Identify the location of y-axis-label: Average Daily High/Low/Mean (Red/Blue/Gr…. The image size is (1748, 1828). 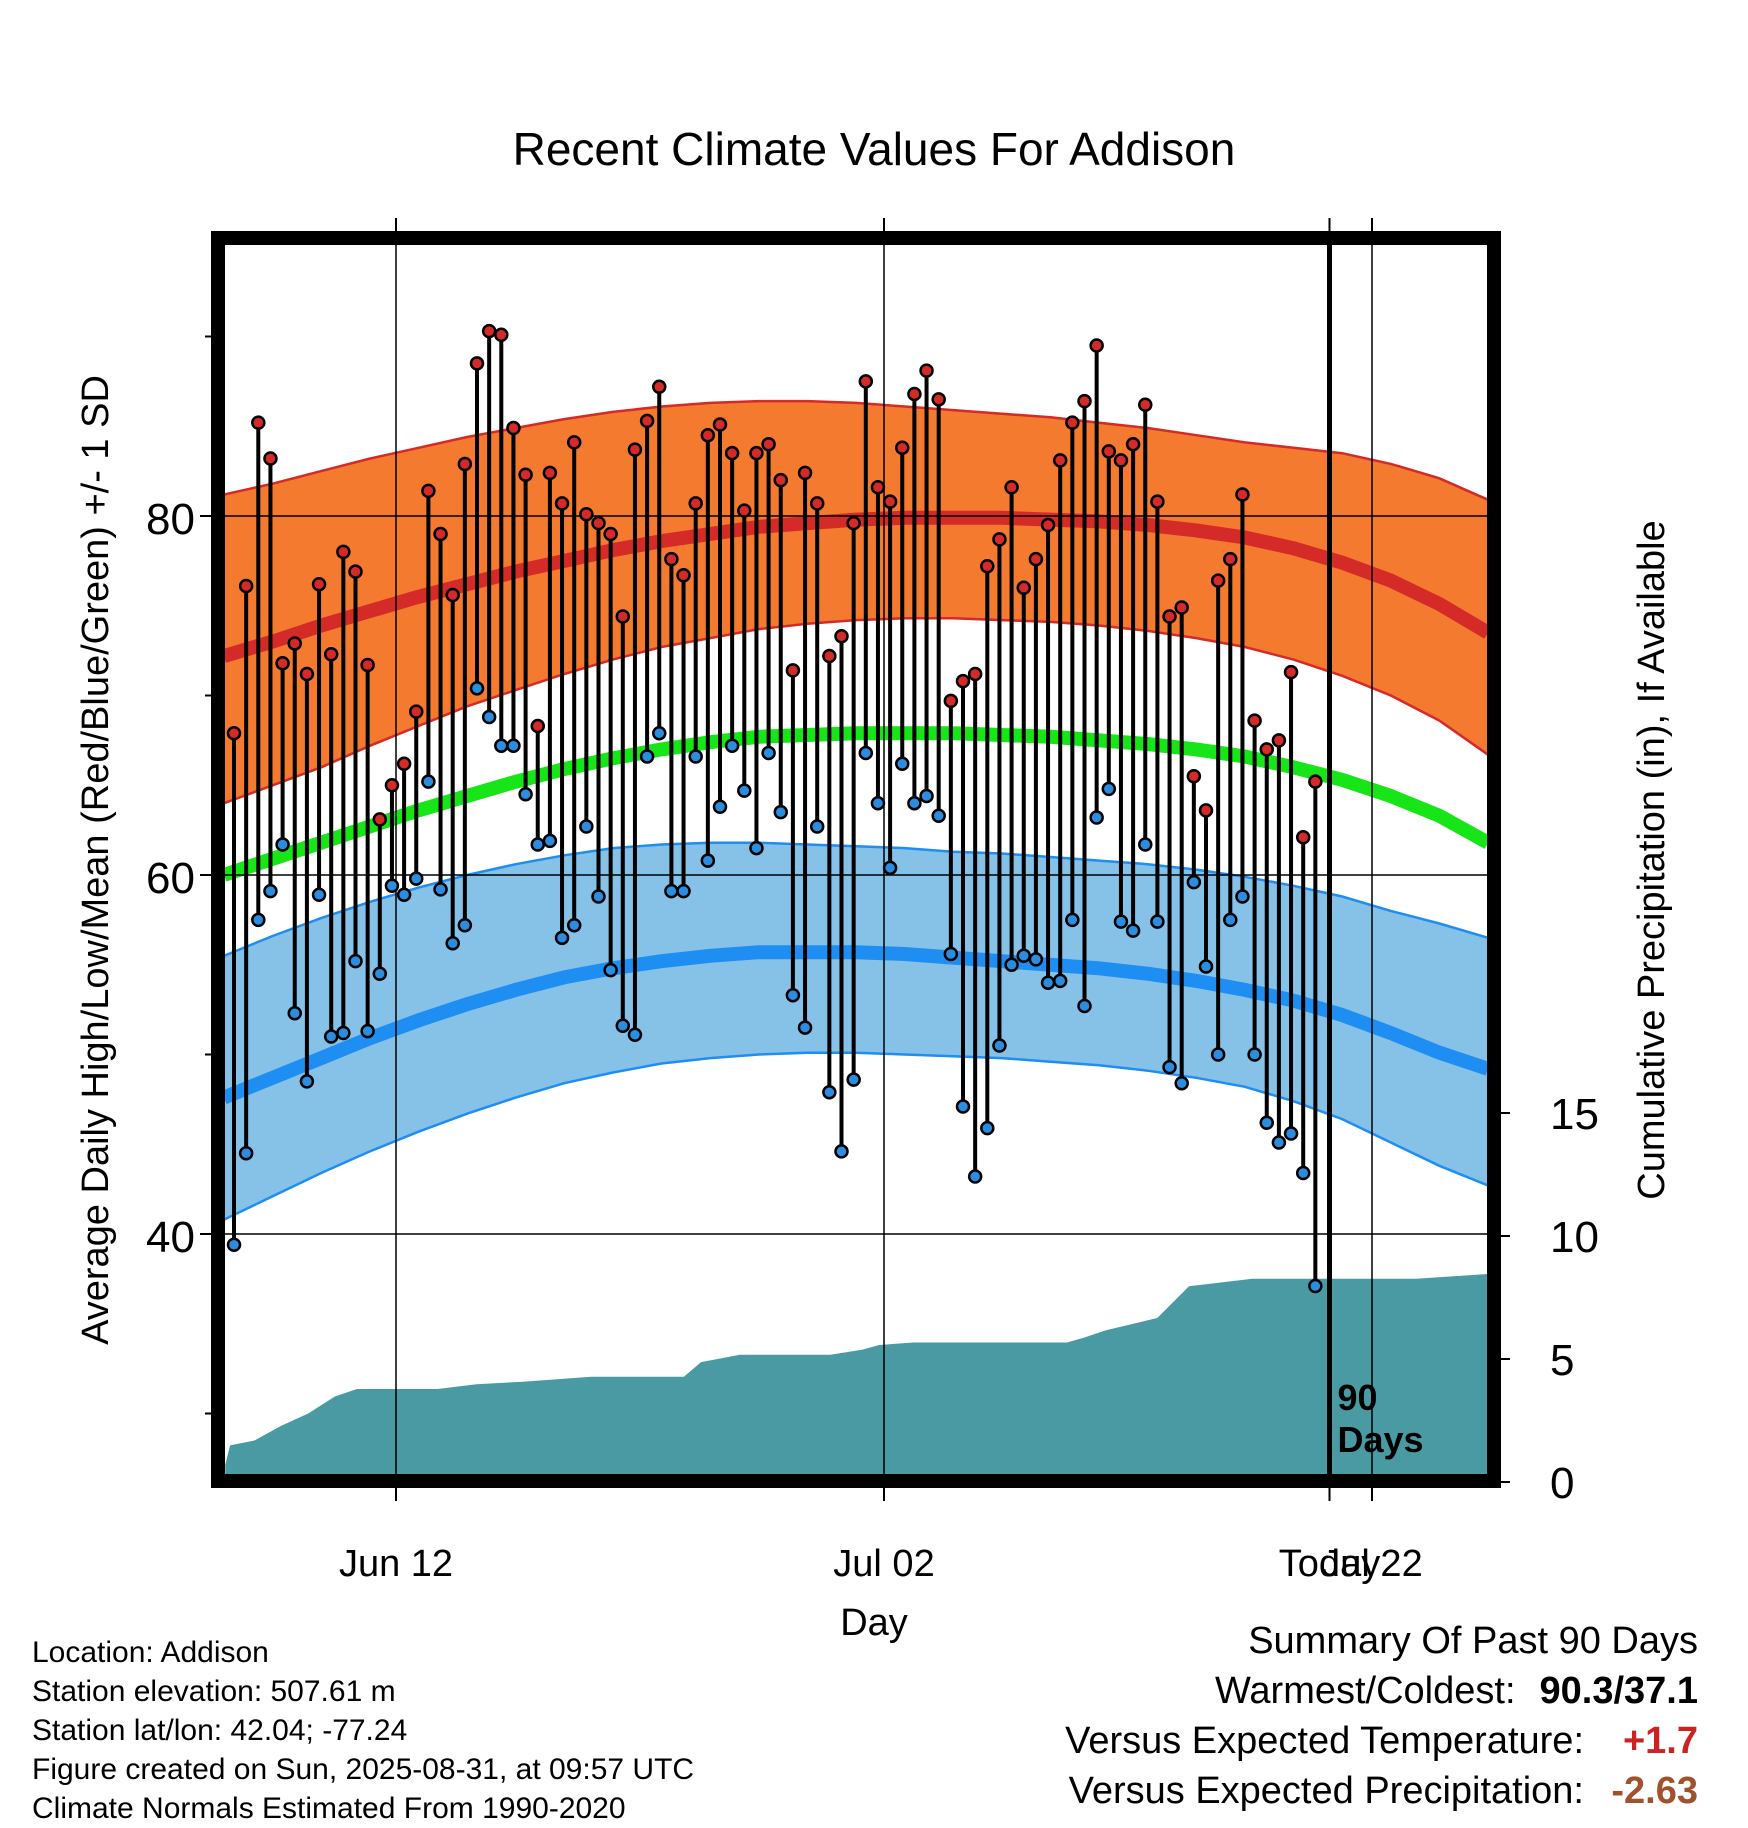
(96, 860).